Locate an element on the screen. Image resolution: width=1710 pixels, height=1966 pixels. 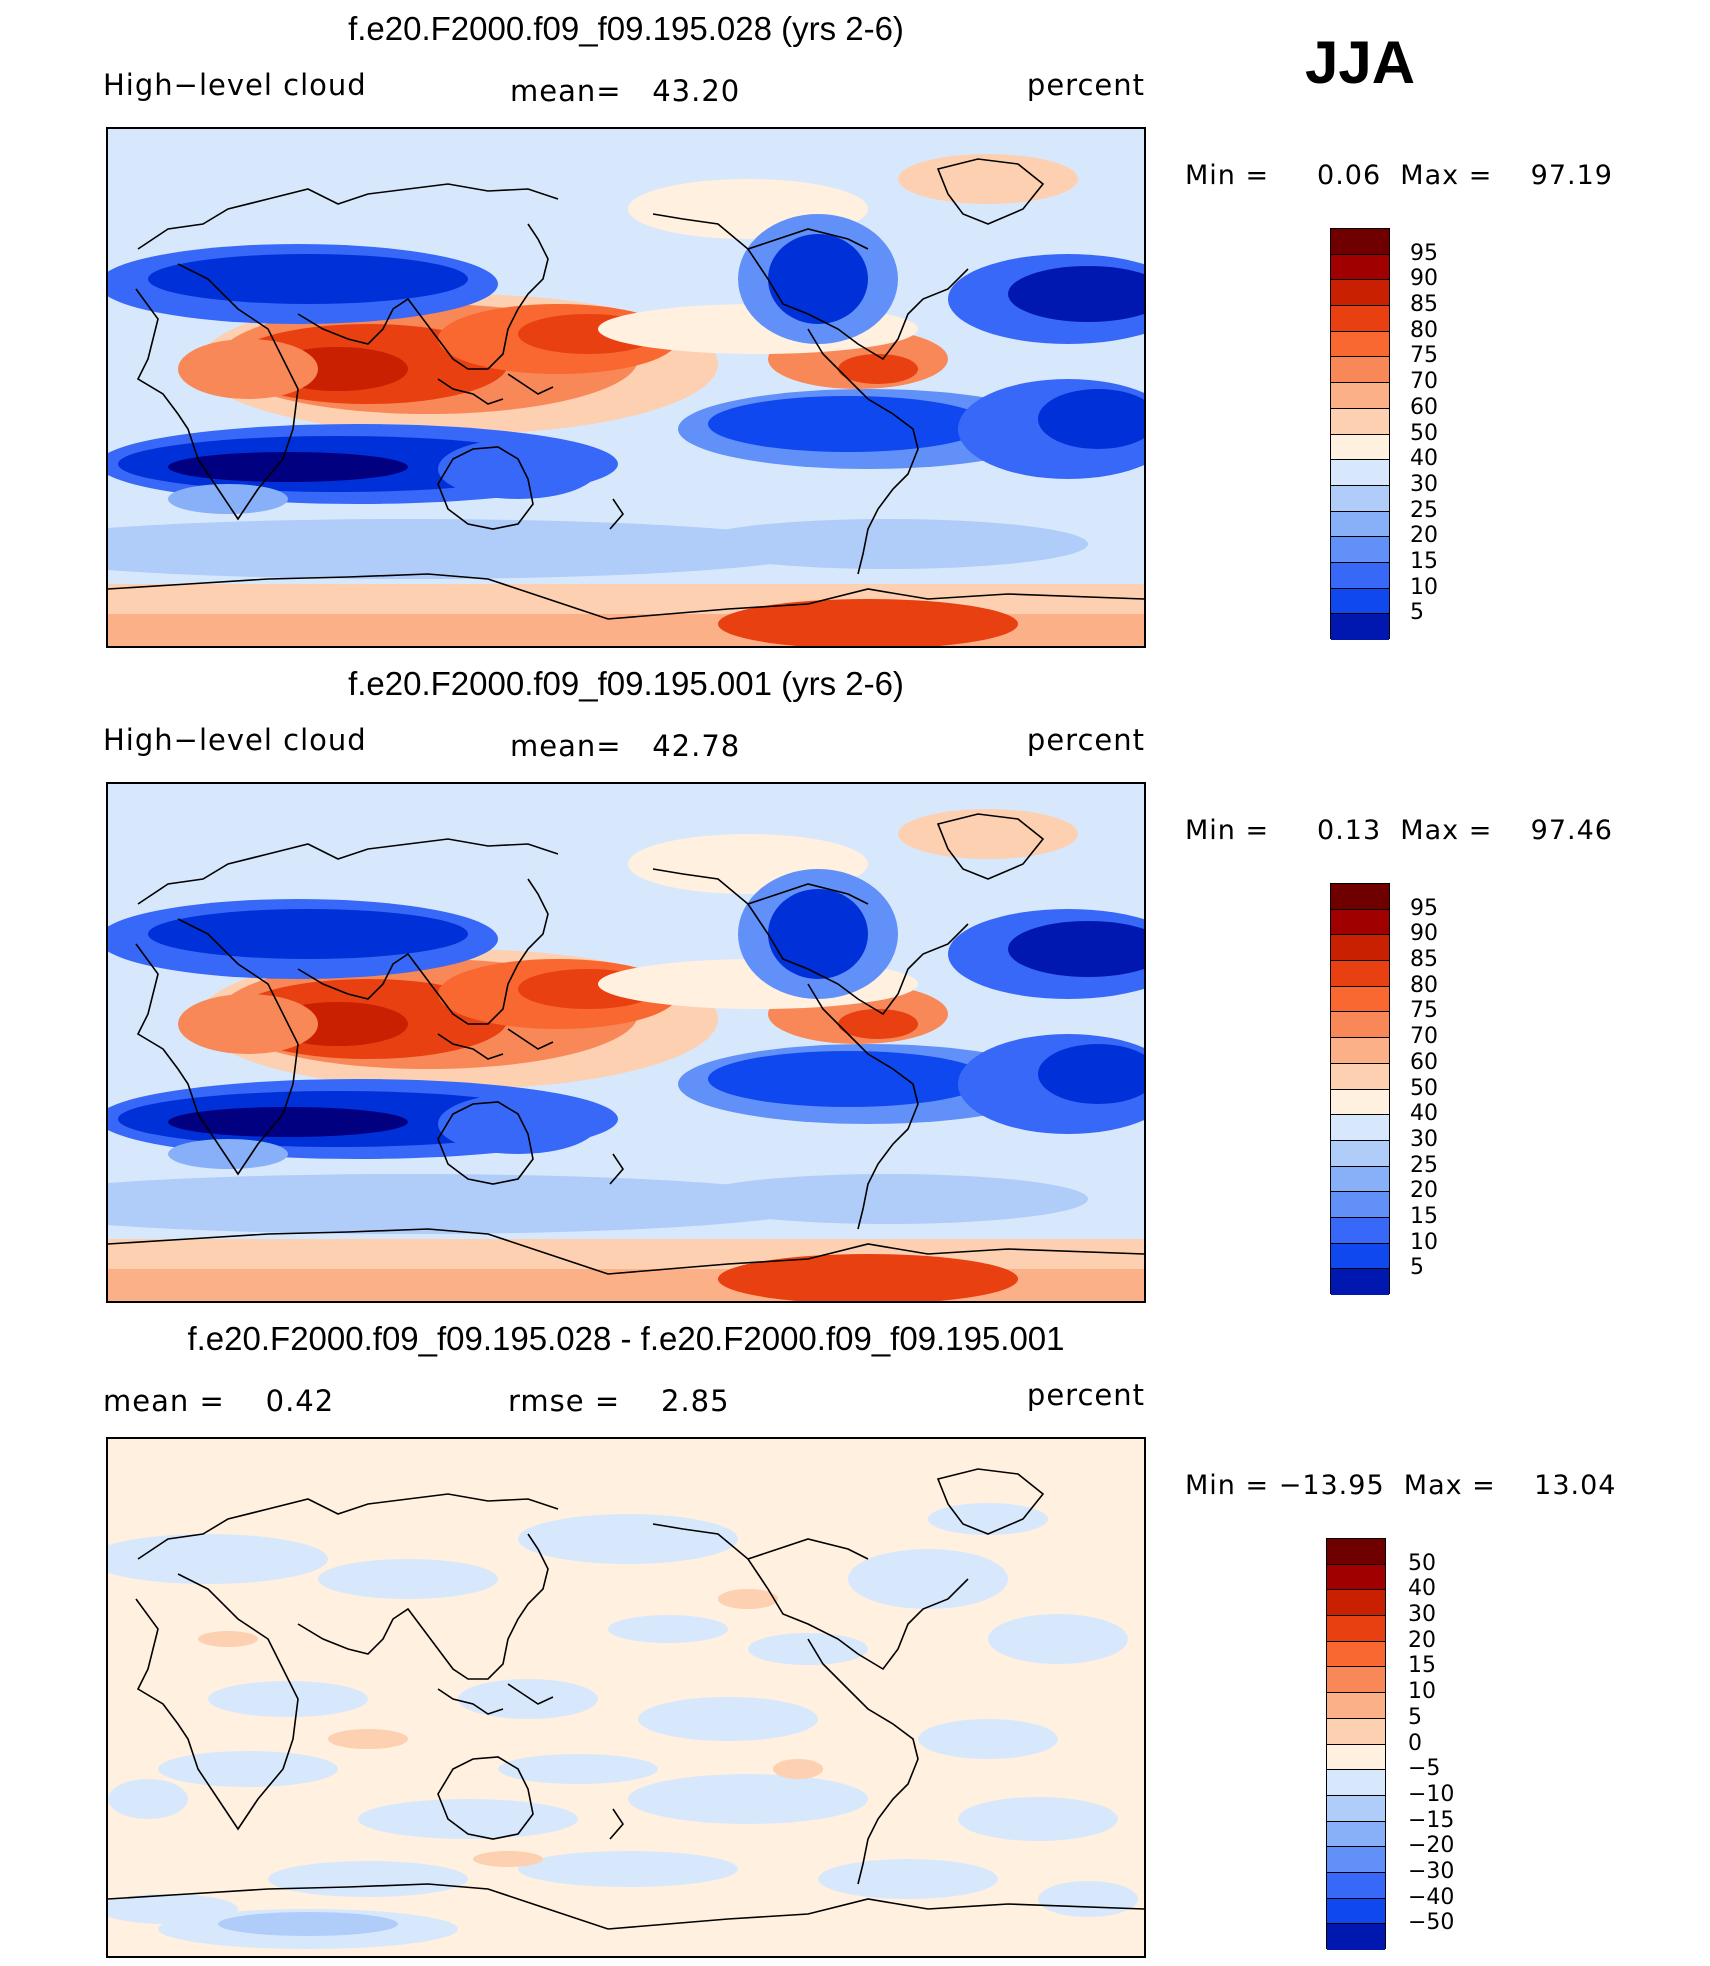
south-atlantic-dry is located at coordinates (1091, 419).